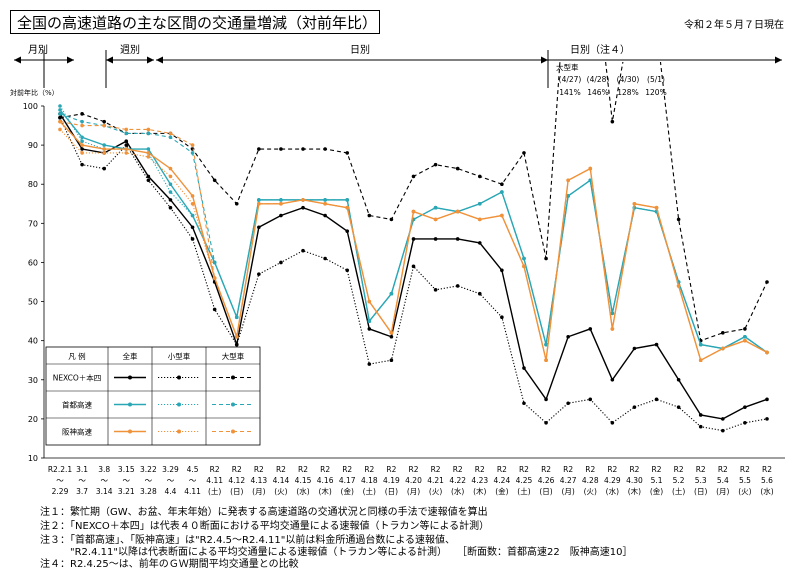 This screenshot has width=800, height=570. I want to click on y-tick-label: 80, so click(33, 184).